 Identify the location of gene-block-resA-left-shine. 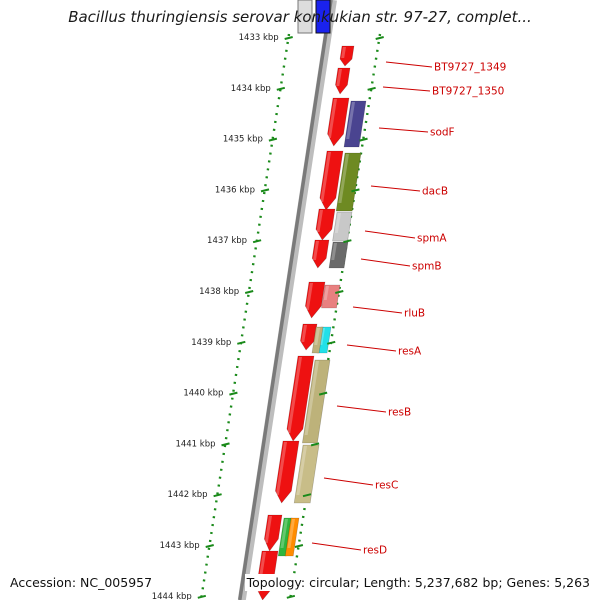
(317, 336).